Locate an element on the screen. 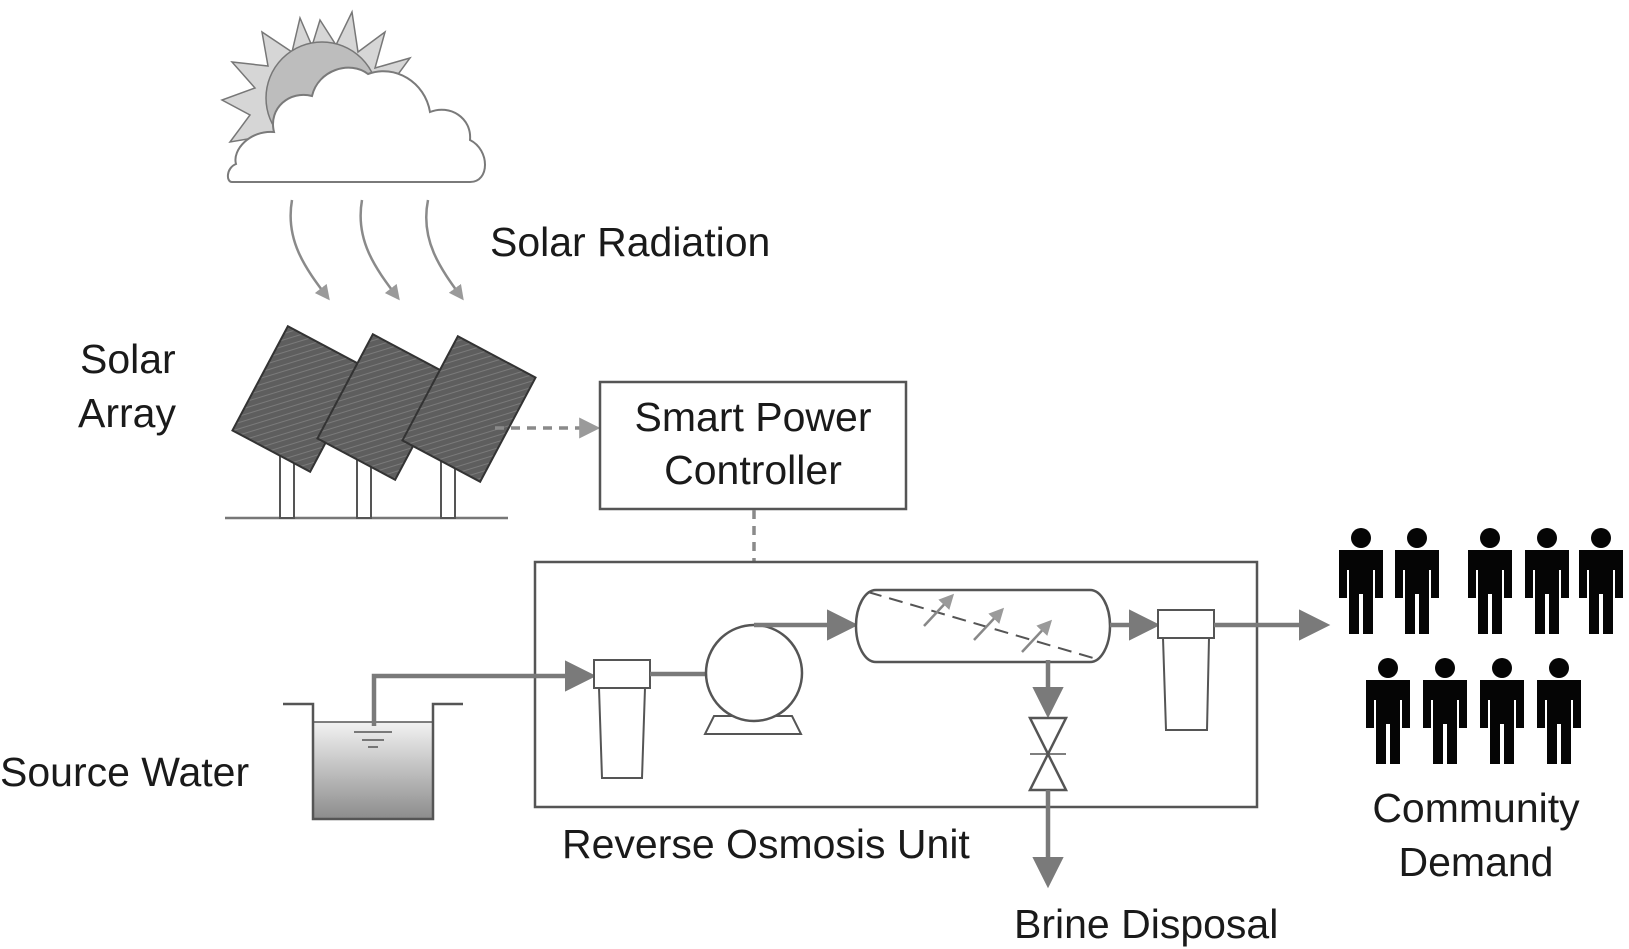 Image resolution: width=1629 pixels, height=949 pixels. intake-pipe is located at coordinates (484, 693).